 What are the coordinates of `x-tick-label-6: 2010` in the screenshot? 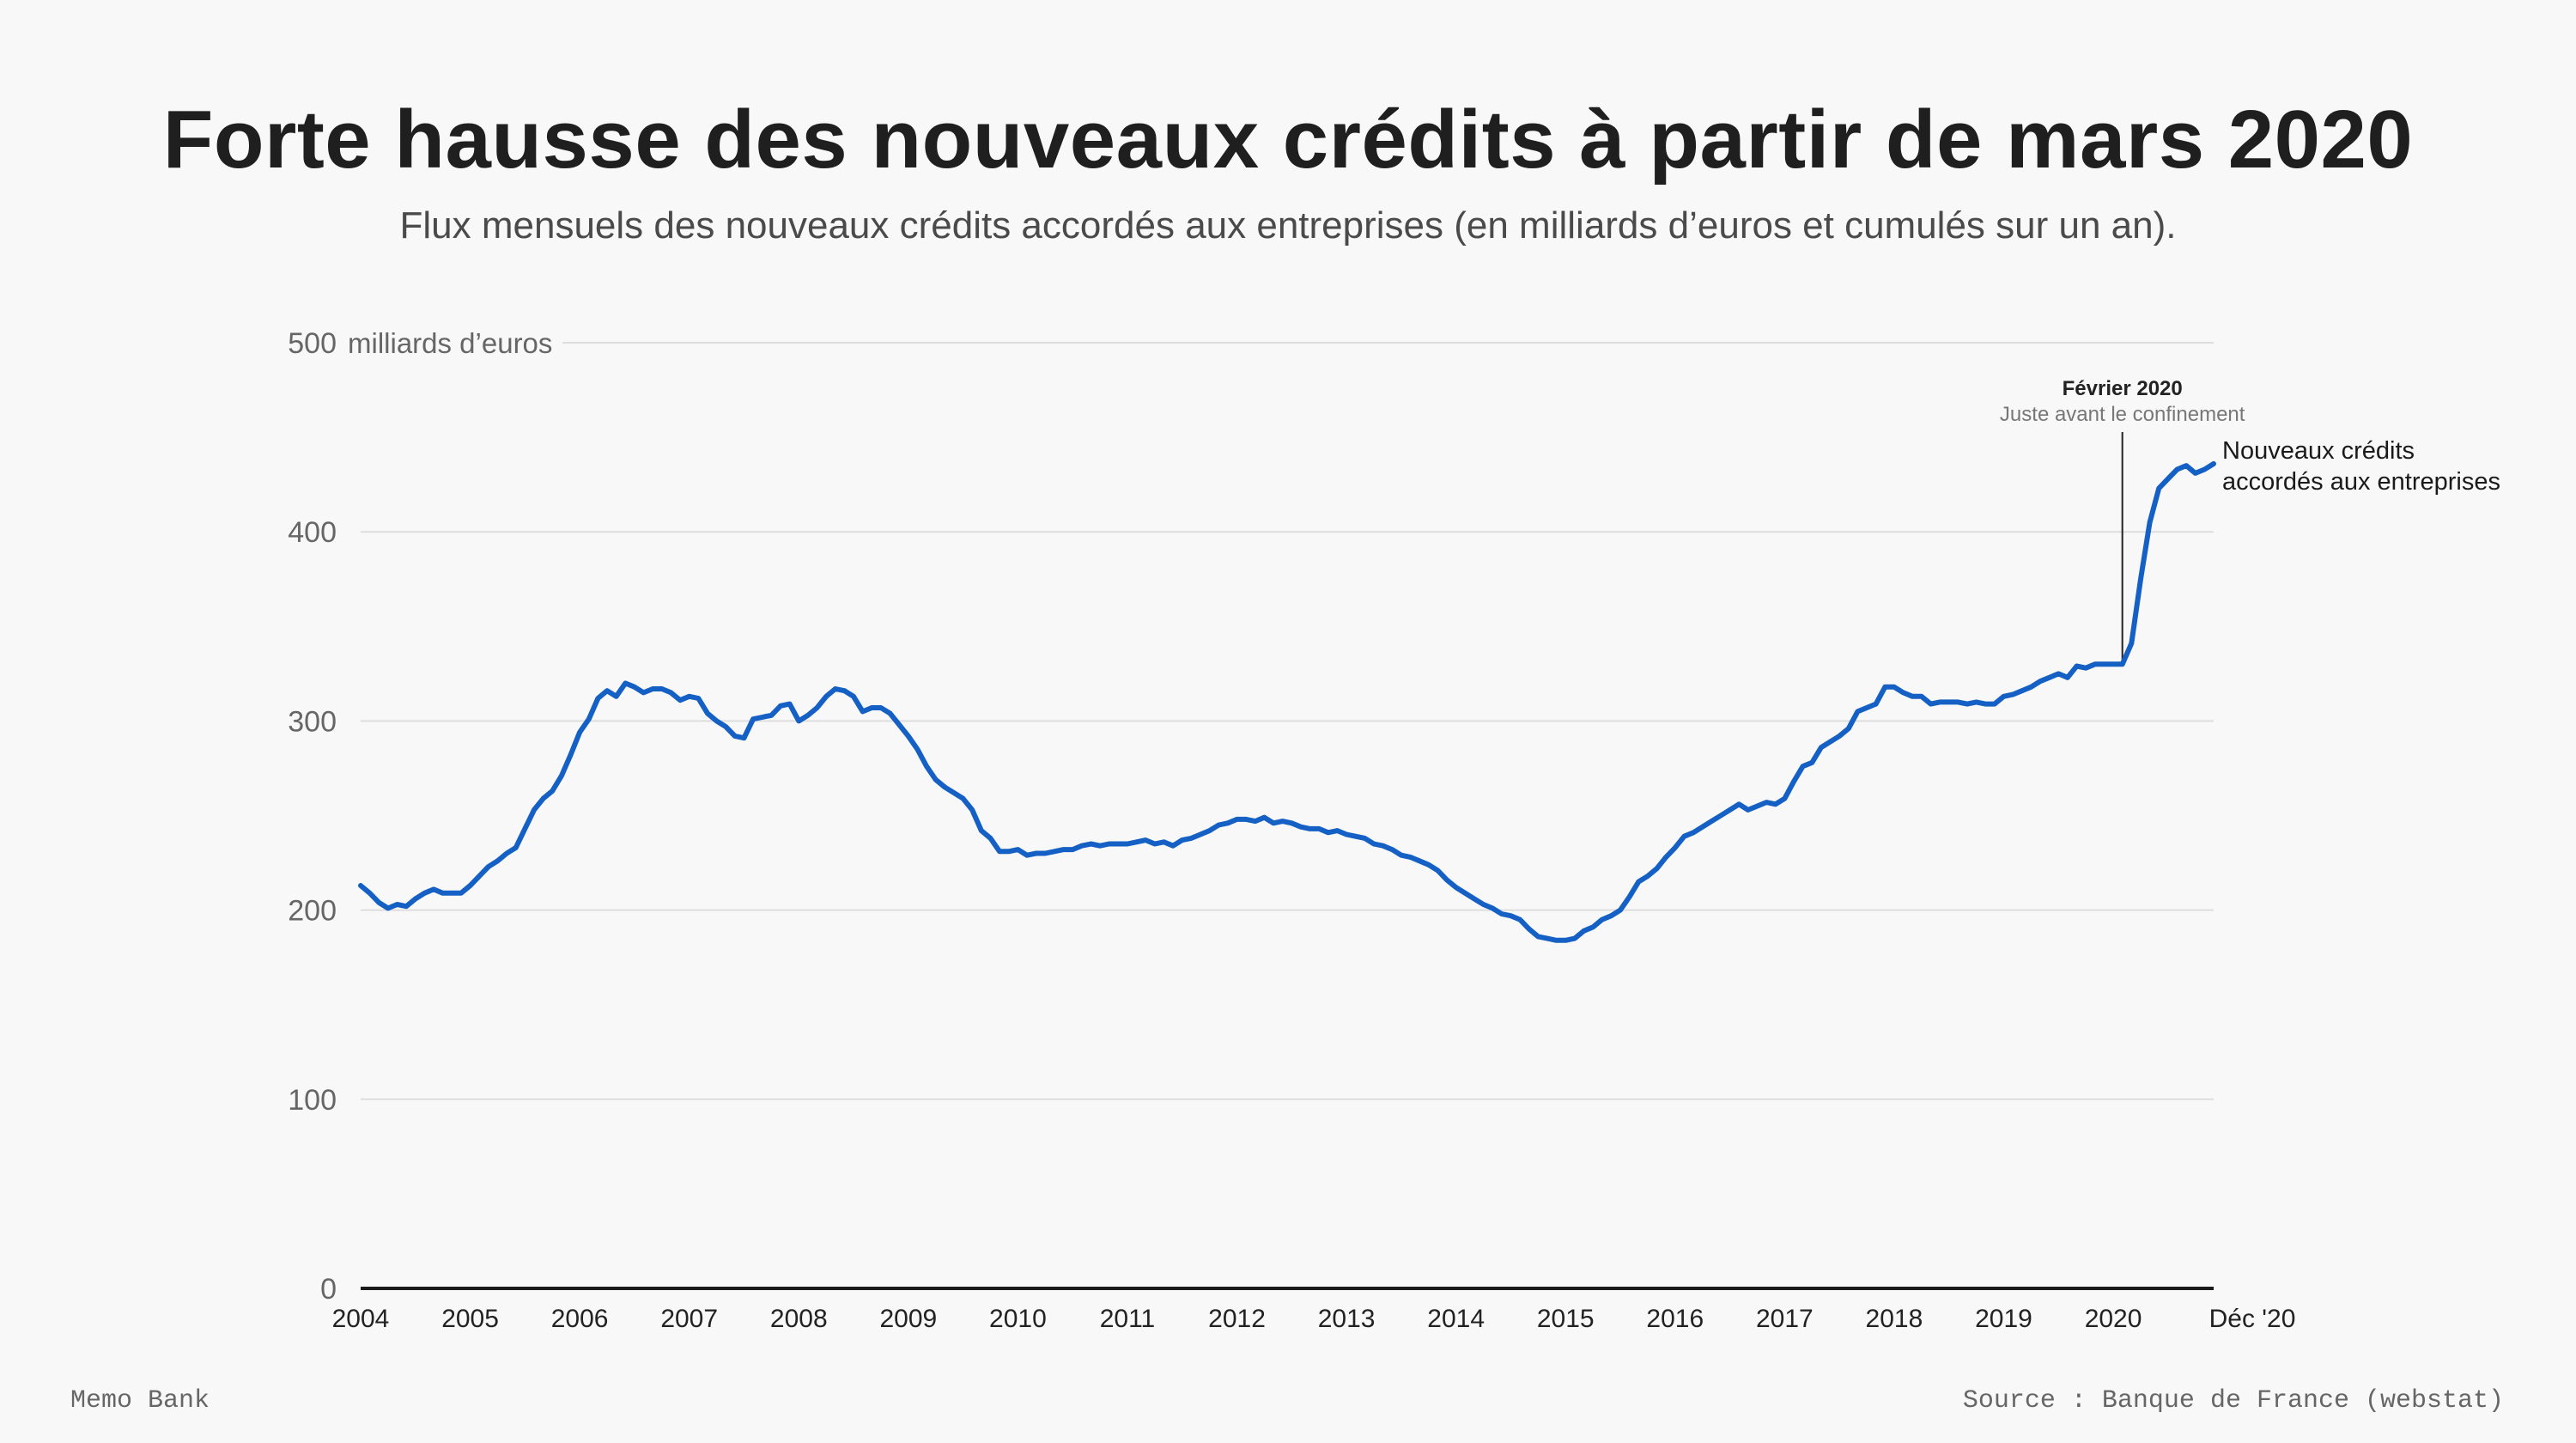 It's located at (1018, 1319).